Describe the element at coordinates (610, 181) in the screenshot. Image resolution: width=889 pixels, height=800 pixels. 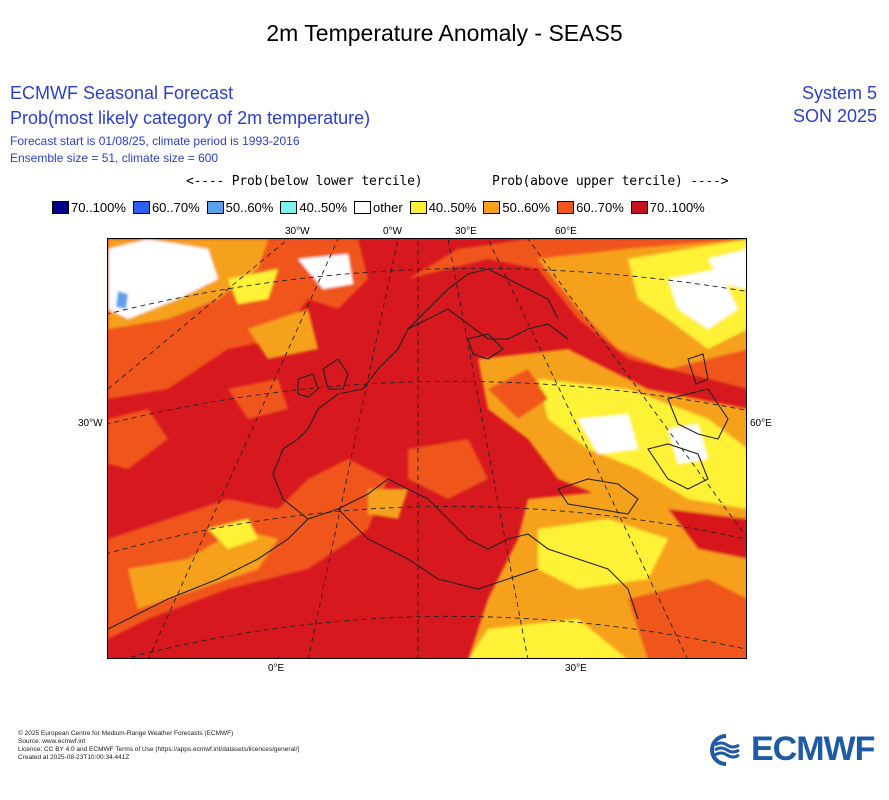
I see `above-tercile-label: Prob(above upper tercile) ---->` at that location.